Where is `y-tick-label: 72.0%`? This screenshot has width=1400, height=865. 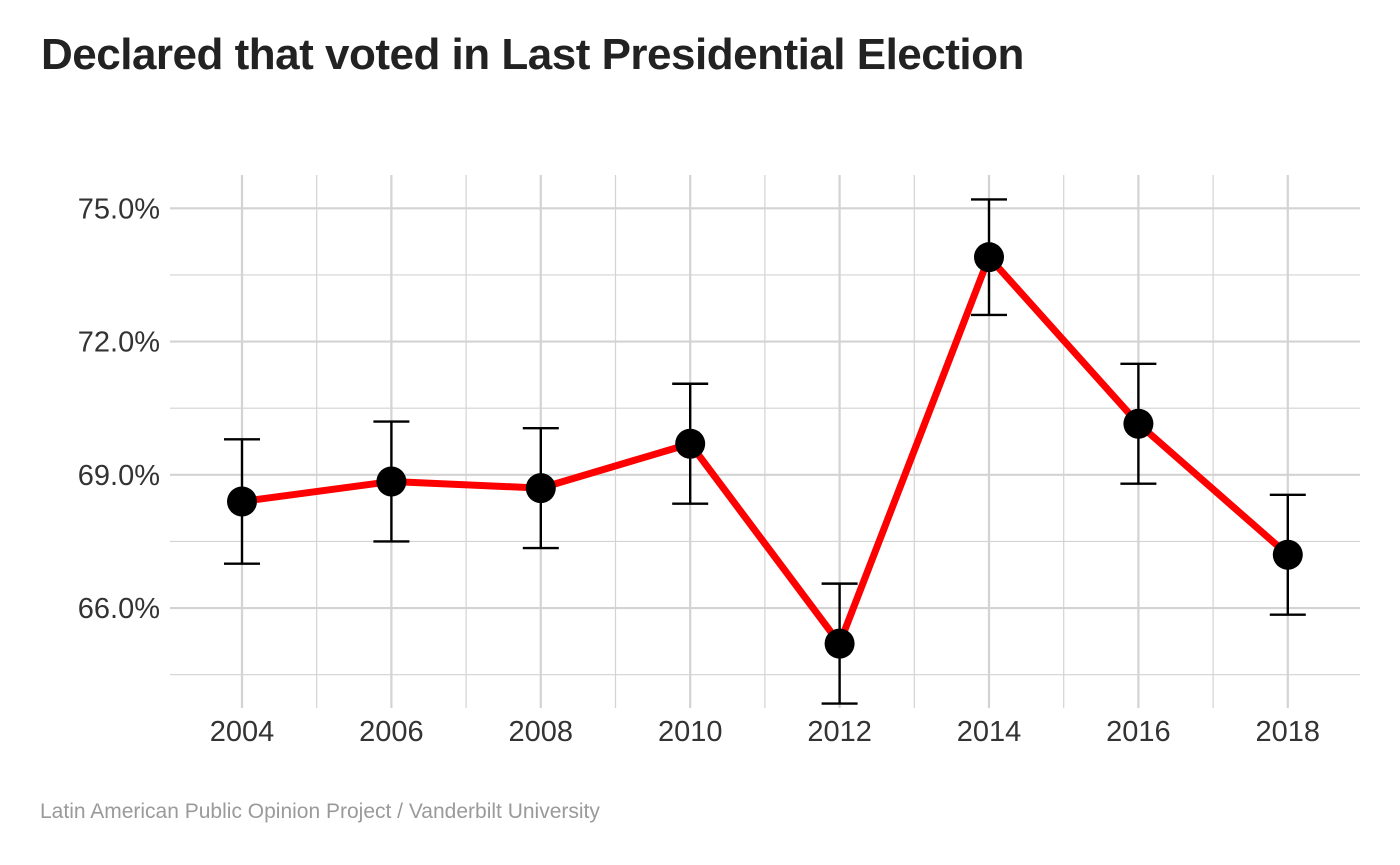
y-tick-label: 72.0% is located at coordinates (119, 343).